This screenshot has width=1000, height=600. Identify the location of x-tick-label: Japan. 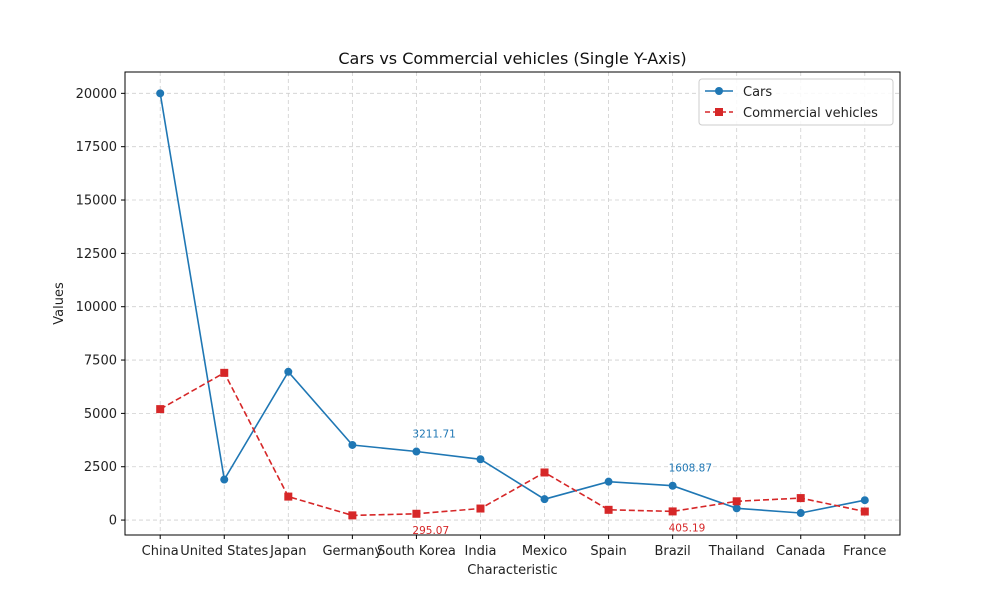
(287, 551).